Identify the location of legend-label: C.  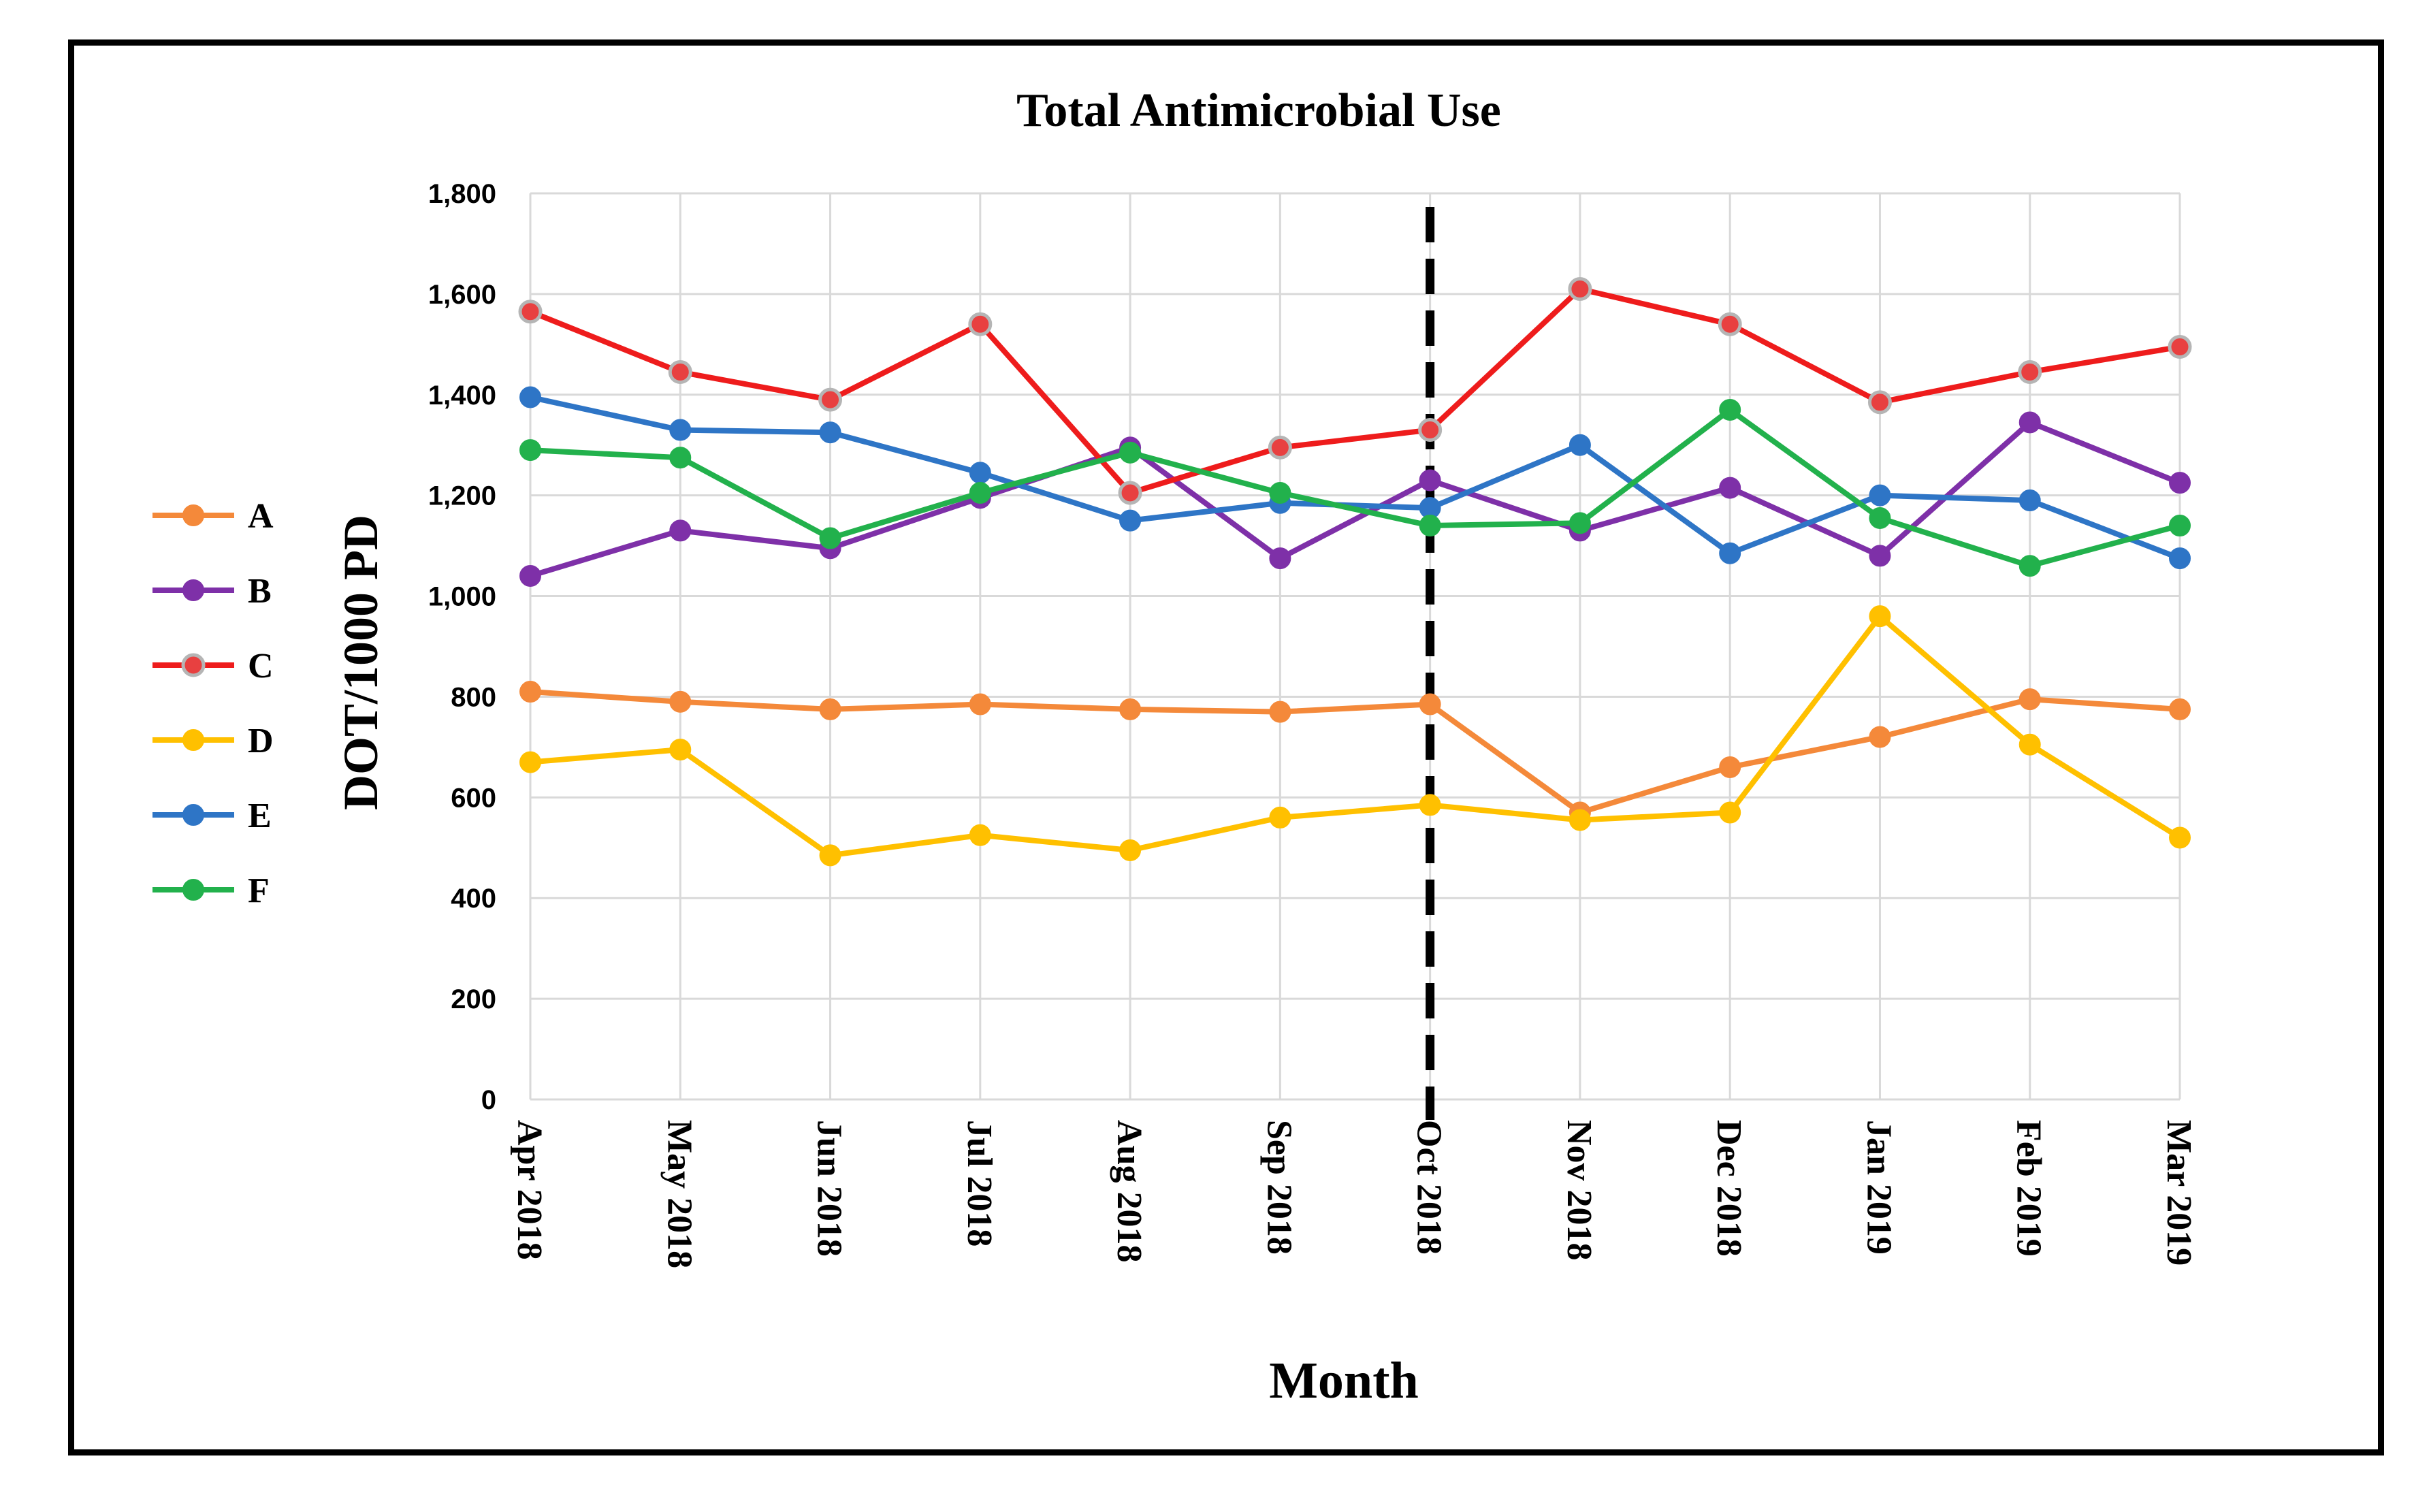
(261, 666).